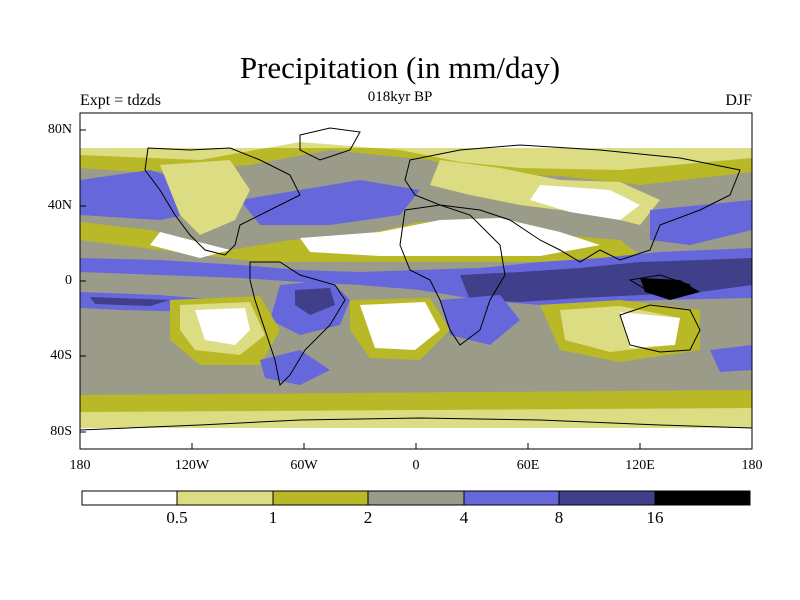 This screenshot has width=800, height=600. I want to click on colorbar-label-4: 4, so click(464, 517).